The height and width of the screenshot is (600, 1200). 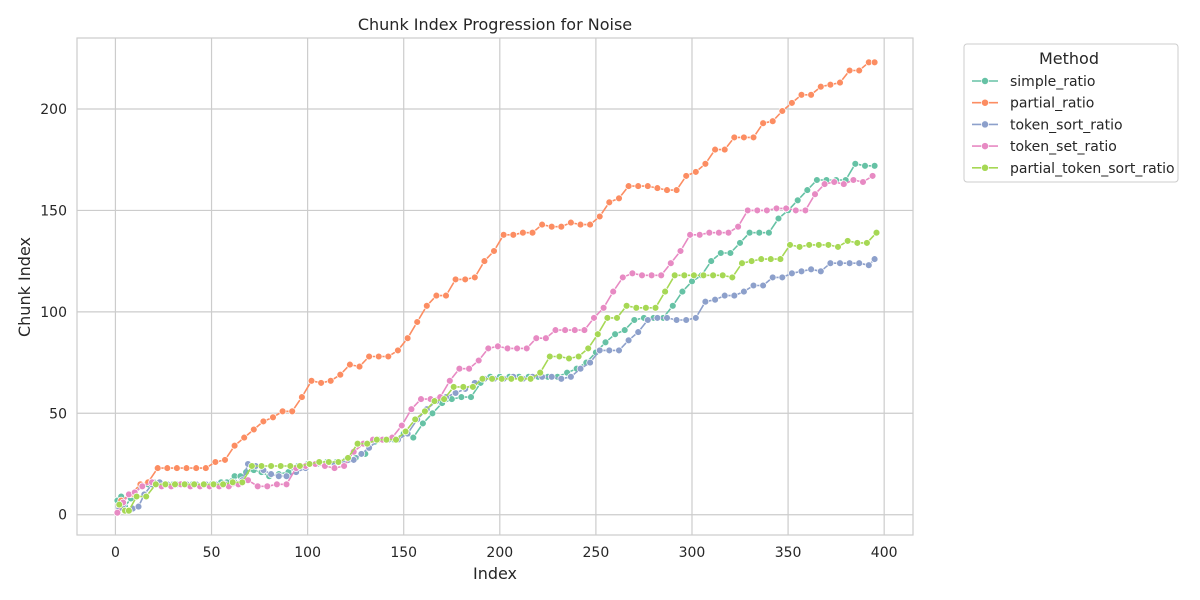 What do you see at coordinates (62, 516) in the screenshot?
I see `y-tick-label: 0` at bounding box center [62, 516].